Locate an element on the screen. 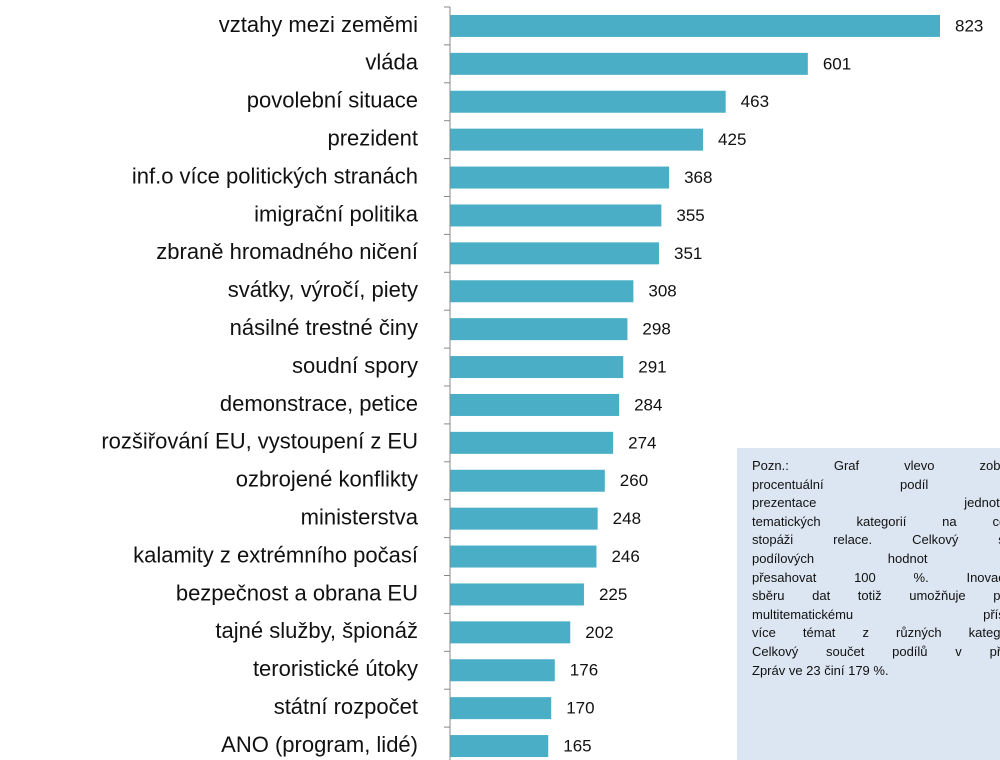  note-line: multitematickému přísp is located at coordinates (876, 614).